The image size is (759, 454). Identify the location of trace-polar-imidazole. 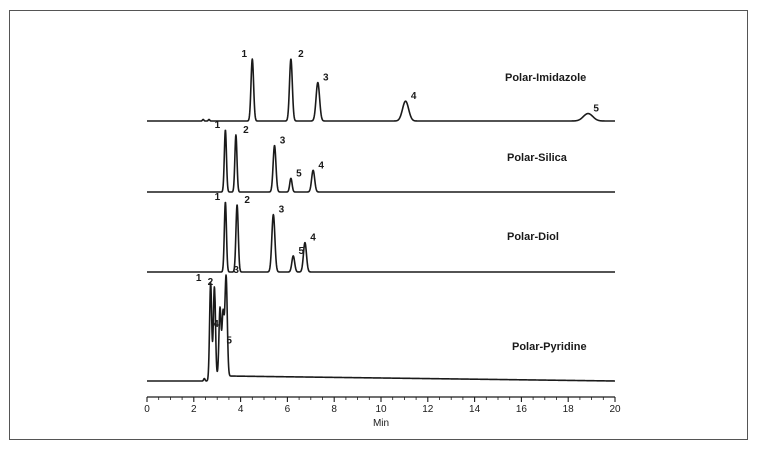
(381, 90).